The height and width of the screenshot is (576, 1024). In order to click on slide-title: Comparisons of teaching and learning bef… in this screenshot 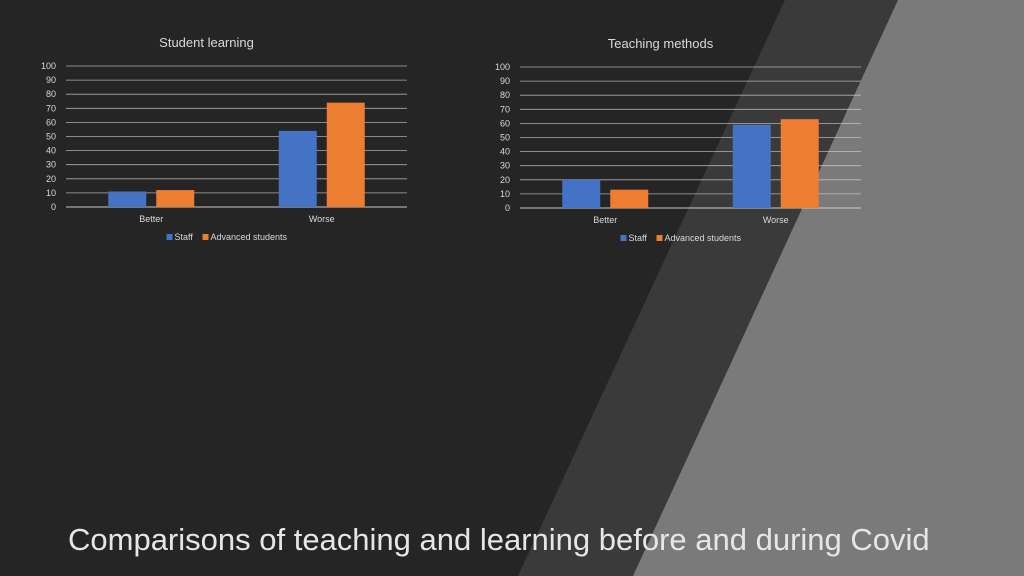, I will do `click(499, 539)`.